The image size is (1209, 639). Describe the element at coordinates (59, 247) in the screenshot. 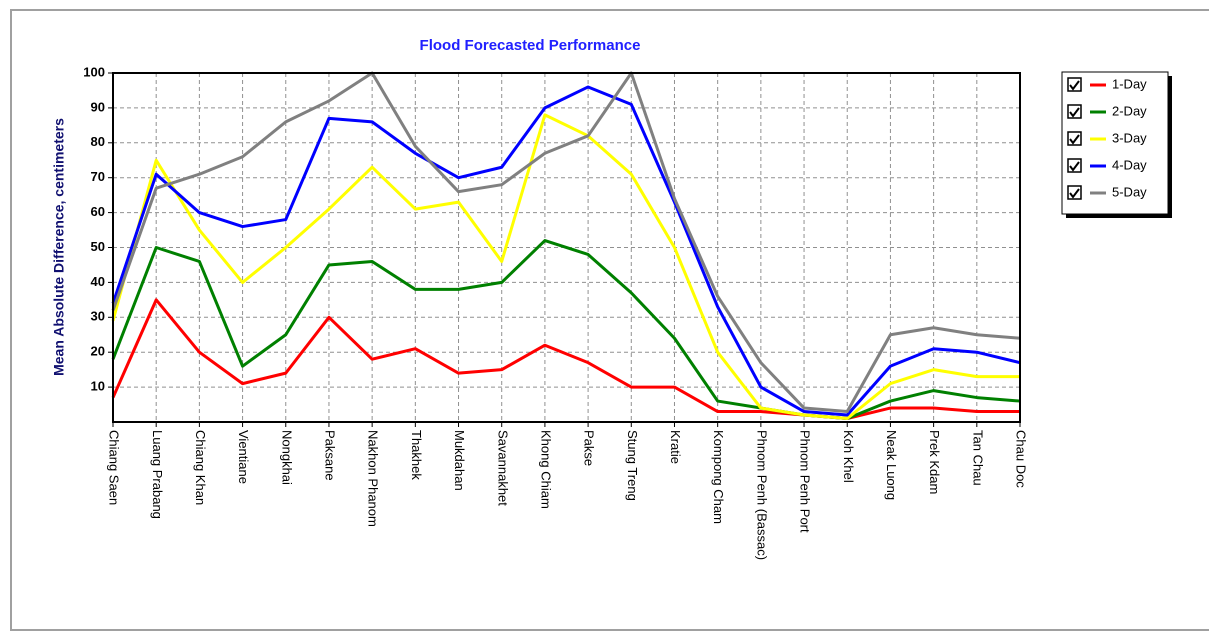

I see `y-axis-label: Mean Absolute Difference, centimeters` at that location.